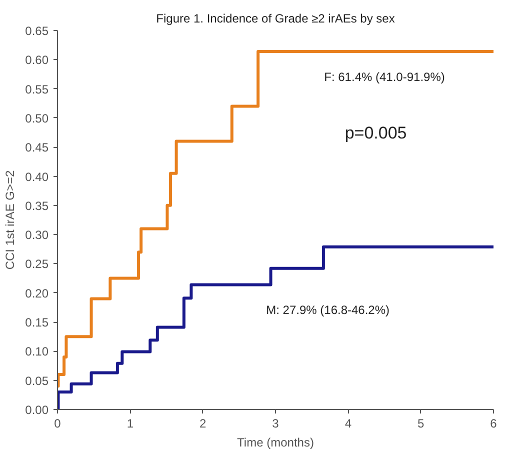 The height and width of the screenshot is (452, 505). I want to click on y-tick-label: 0.60, so click(37, 60).